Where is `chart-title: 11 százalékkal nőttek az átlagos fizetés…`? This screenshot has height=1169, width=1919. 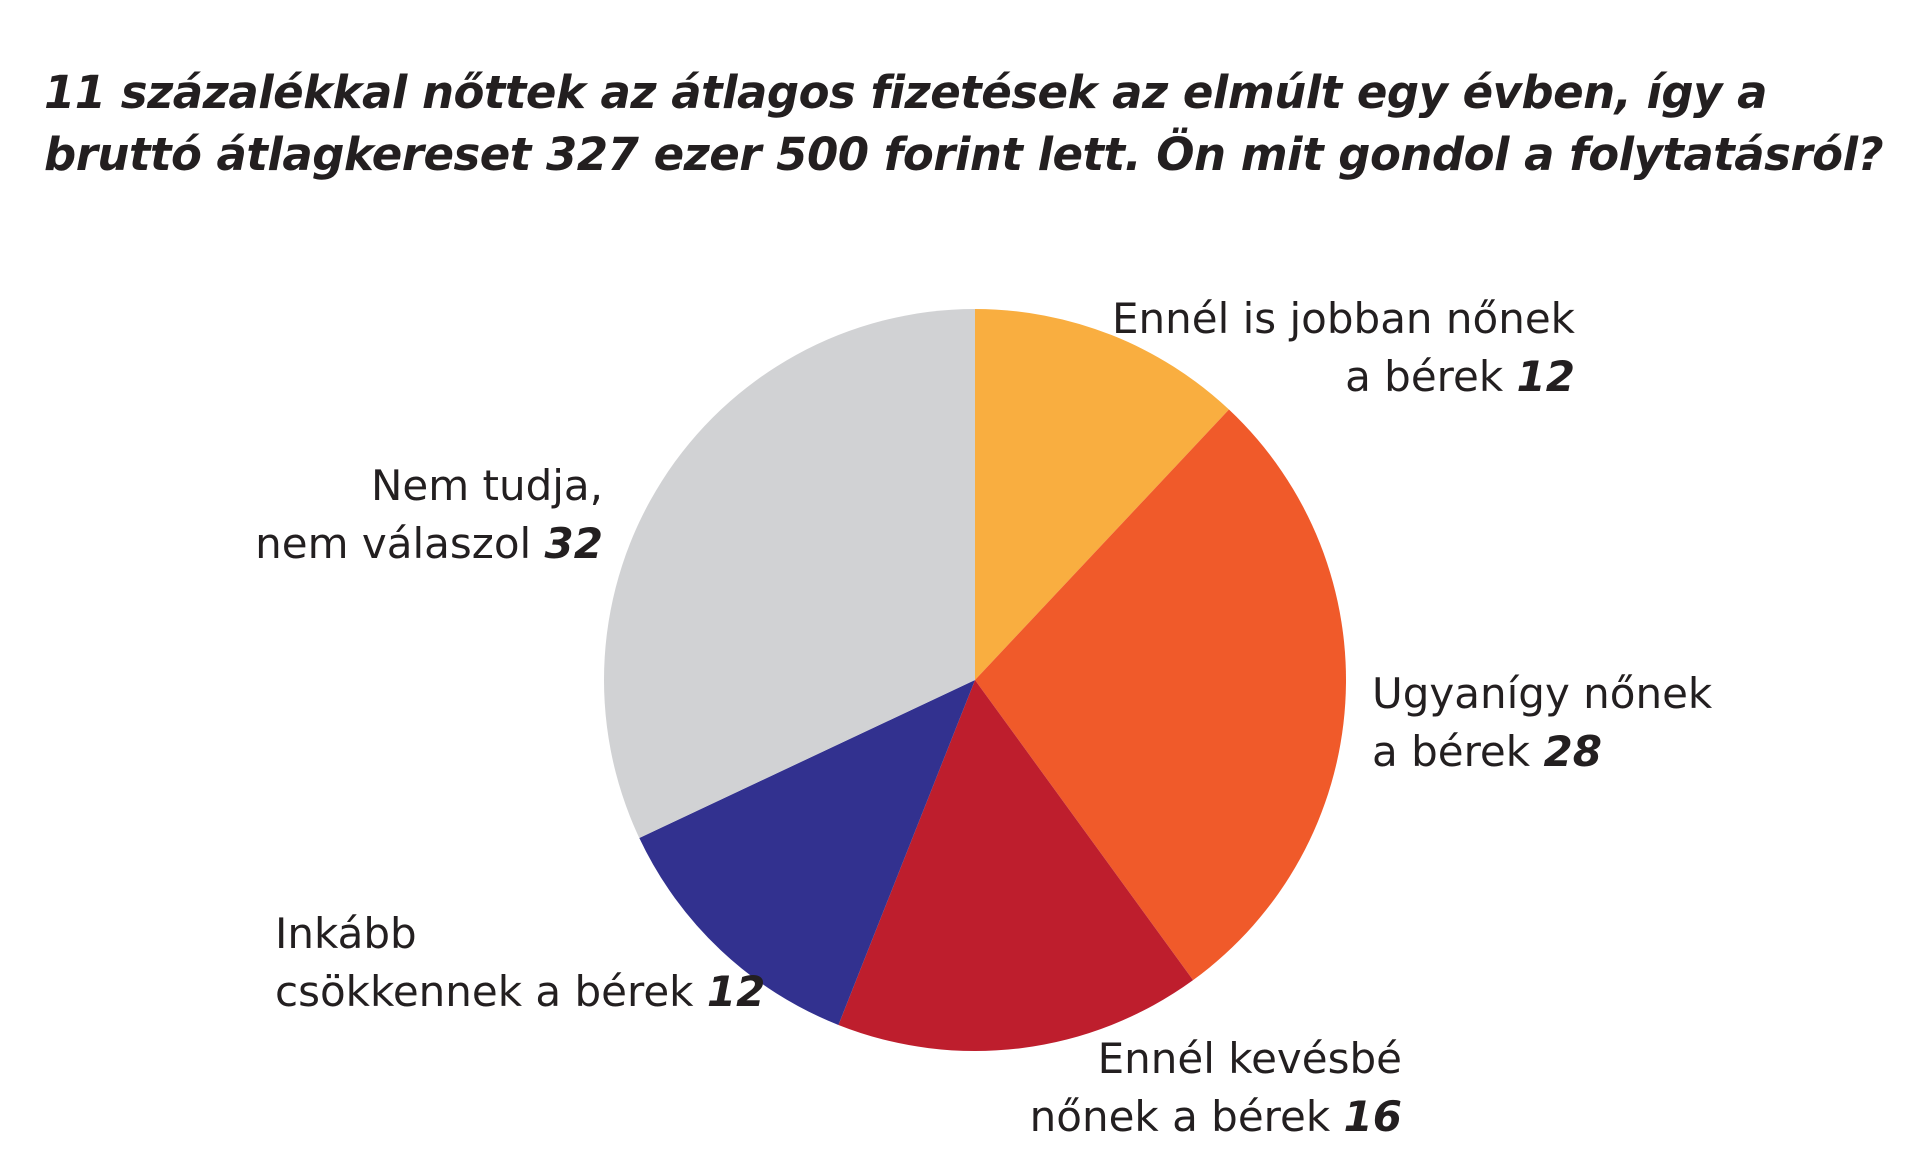 chart-title: 11 százalékkal nőttek az átlagos fizetés… is located at coordinates (964, 123).